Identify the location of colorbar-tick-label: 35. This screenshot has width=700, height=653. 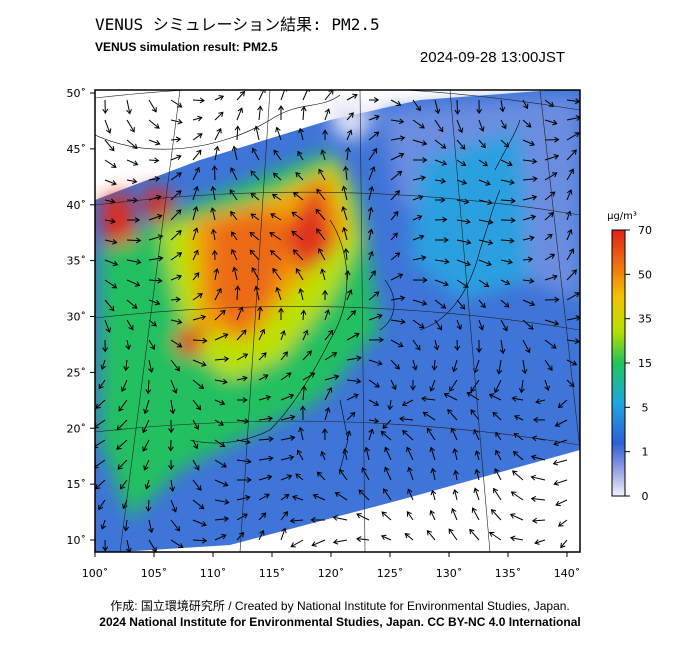
(645, 319).